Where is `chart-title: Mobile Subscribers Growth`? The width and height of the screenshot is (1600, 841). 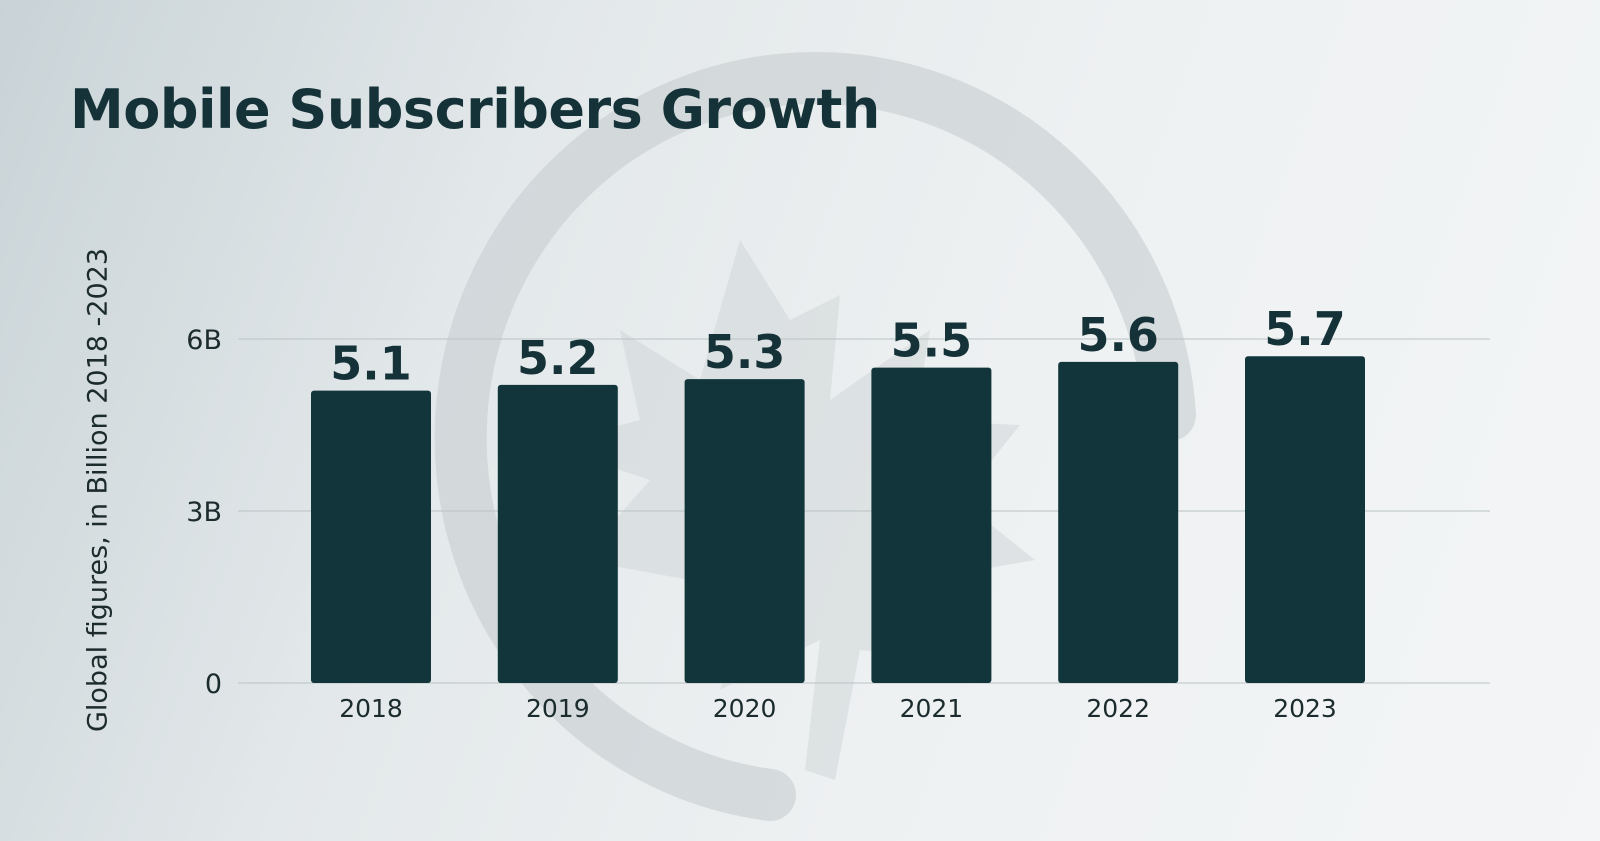 chart-title: Mobile Subscribers Growth is located at coordinates (475, 109).